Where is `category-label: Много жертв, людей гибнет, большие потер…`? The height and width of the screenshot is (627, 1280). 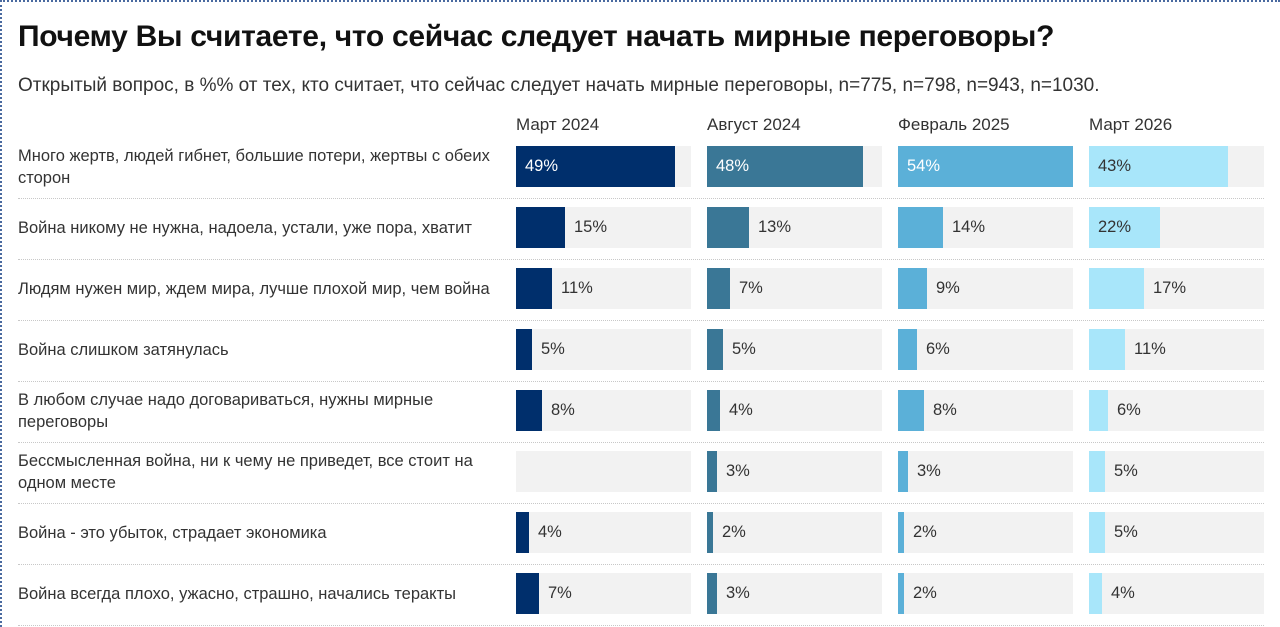 category-label: Много жертв, людей гибнет, большие потер… is located at coordinates (263, 166).